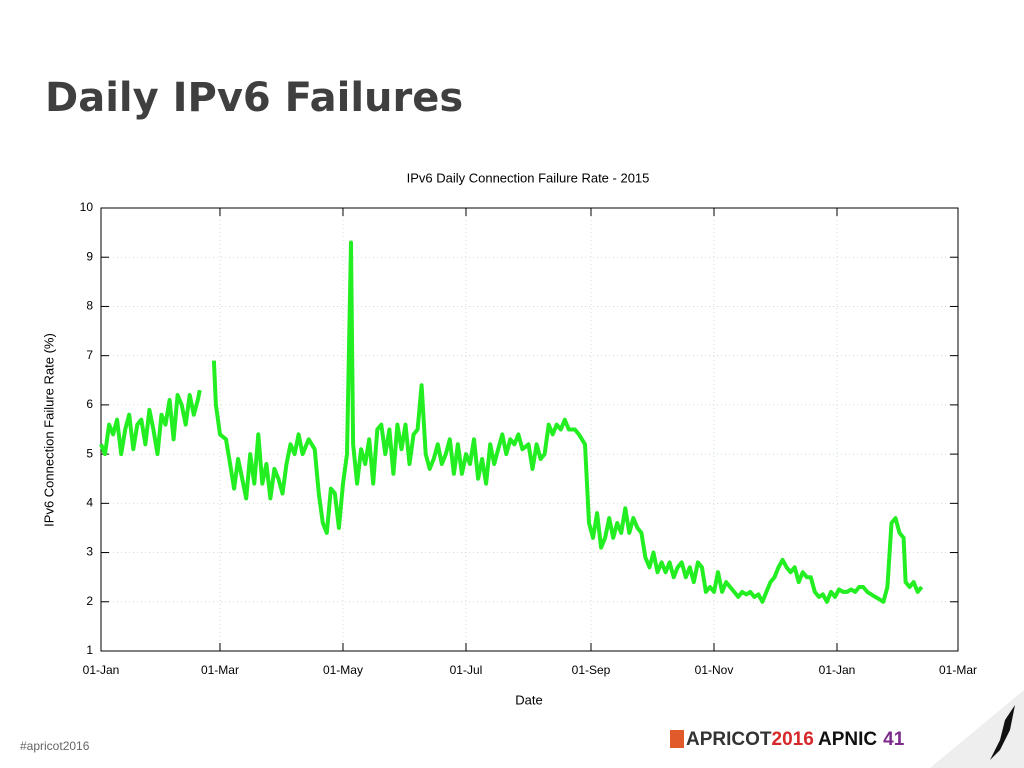 The height and width of the screenshot is (768, 1024). What do you see at coordinates (528, 699) in the screenshot?
I see `x-axis-label: Date` at bounding box center [528, 699].